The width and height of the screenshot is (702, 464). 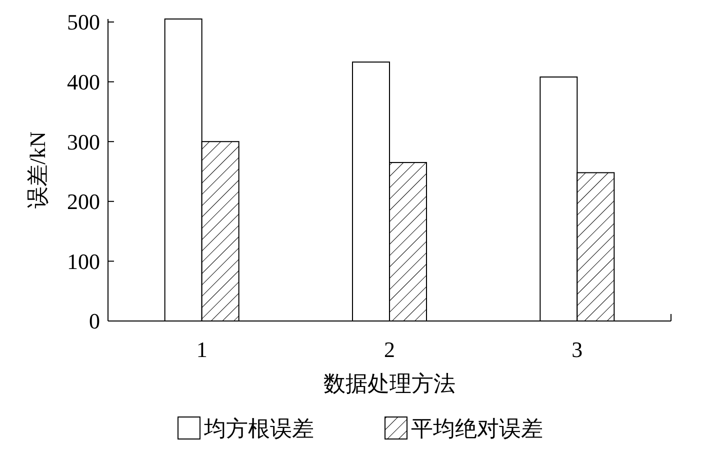 What do you see at coordinates (37, 169) in the screenshot?
I see `y-axis-title: 误差/kN` at bounding box center [37, 169].